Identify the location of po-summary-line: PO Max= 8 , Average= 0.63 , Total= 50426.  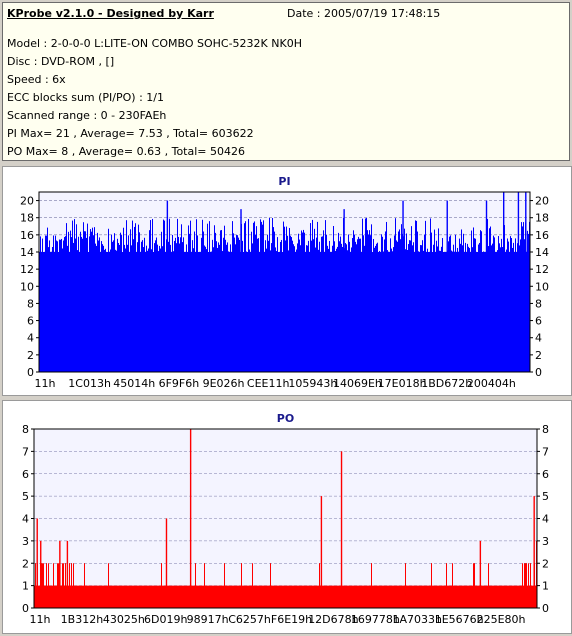
(126, 151).